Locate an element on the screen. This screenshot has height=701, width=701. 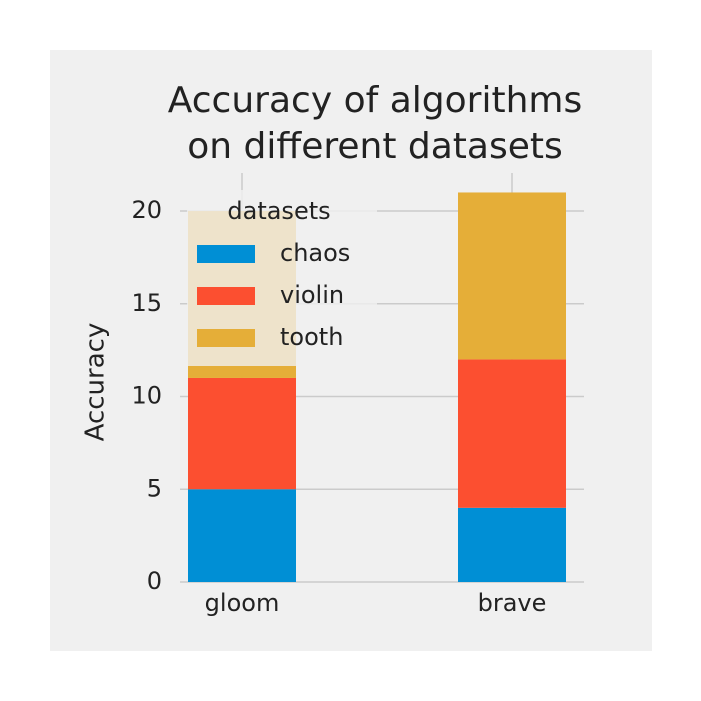
legend-title: datasets is located at coordinates (278, 211).